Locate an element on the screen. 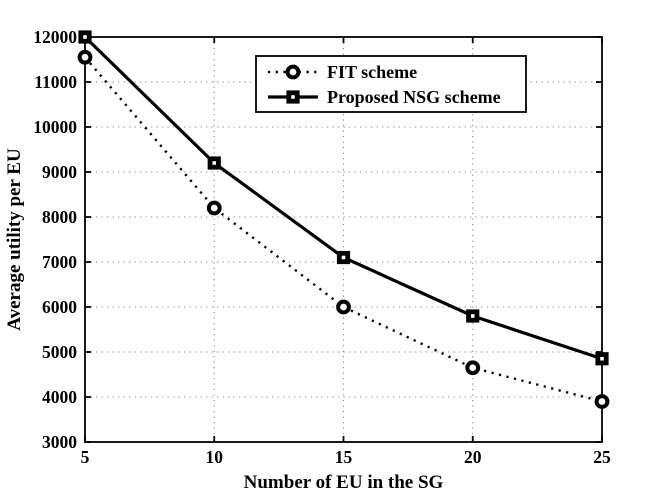 The height and width of the screenshot is (500, 664). legend-item-fit-scheme: FIT scheme is located at coordinates (342, 72).